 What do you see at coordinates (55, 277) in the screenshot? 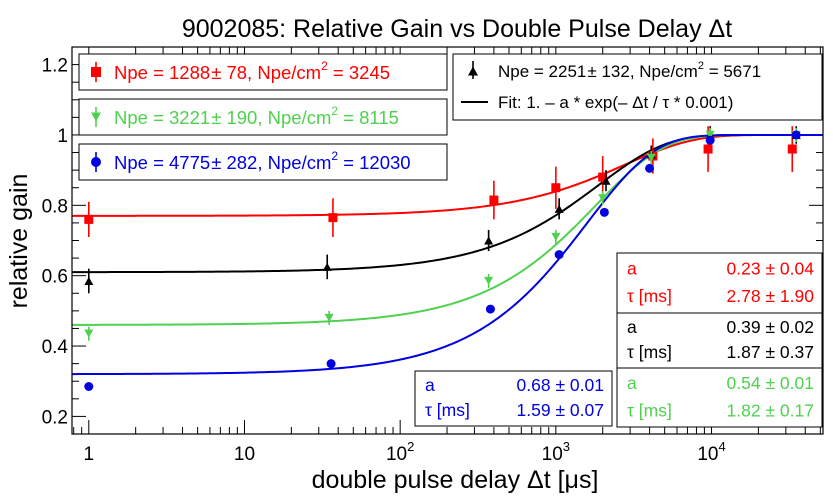
I see `y-tick-label: 0.6` at bounding box center [55, 277].